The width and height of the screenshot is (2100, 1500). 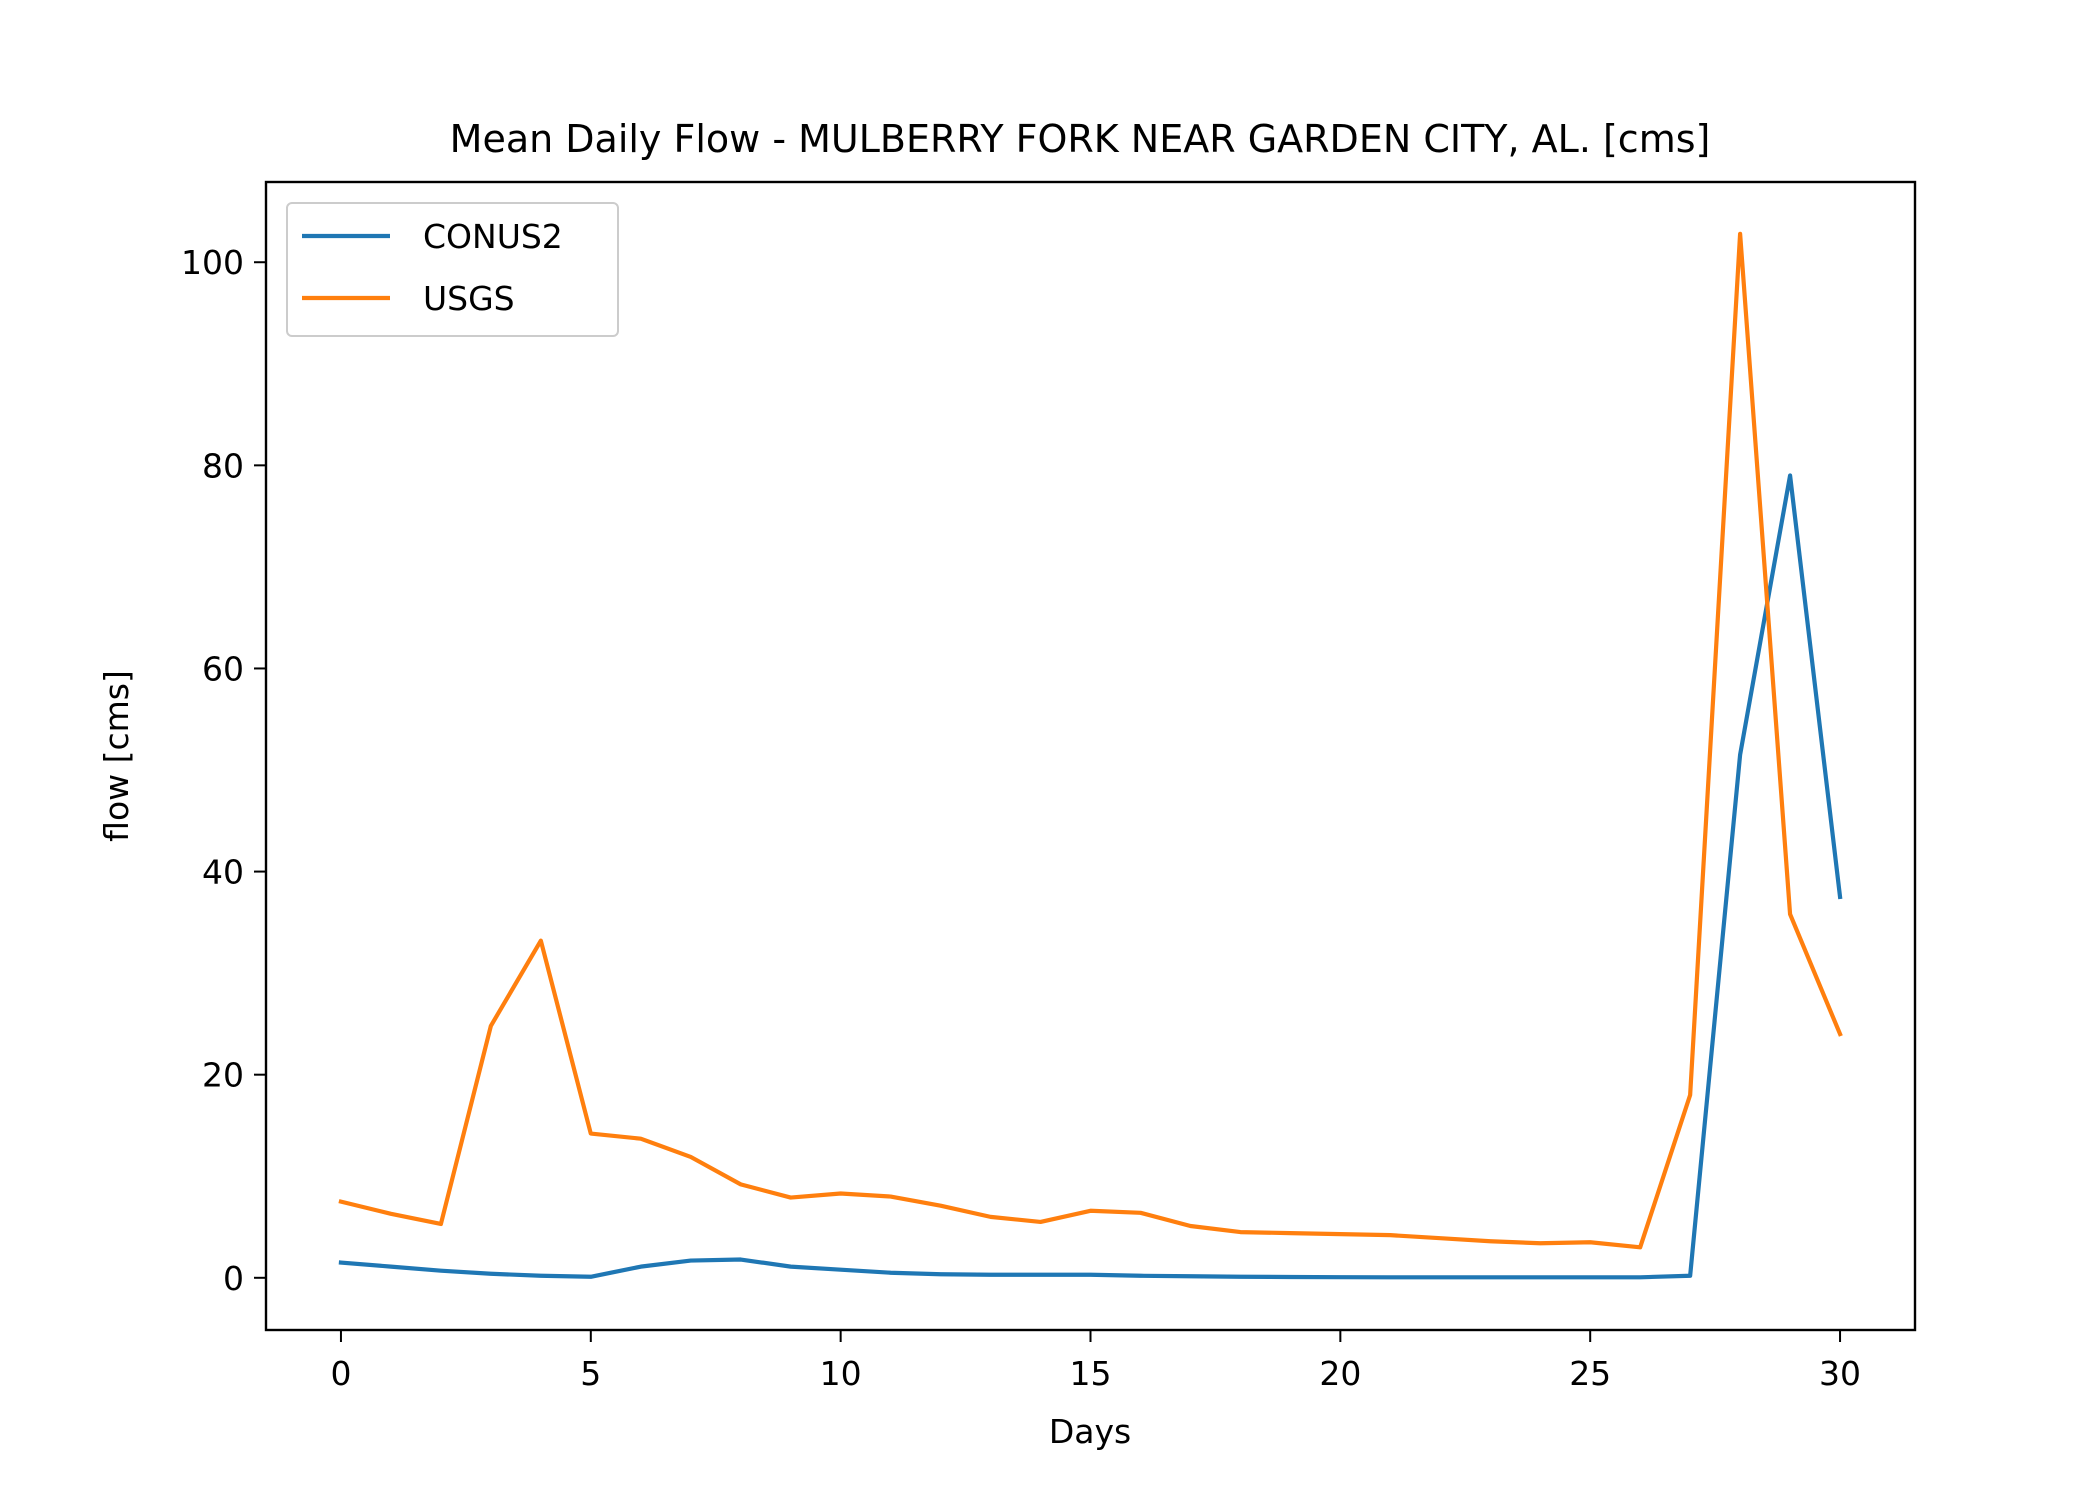 I want to click on y-tick-label: 60, so click(x=223, y=668).